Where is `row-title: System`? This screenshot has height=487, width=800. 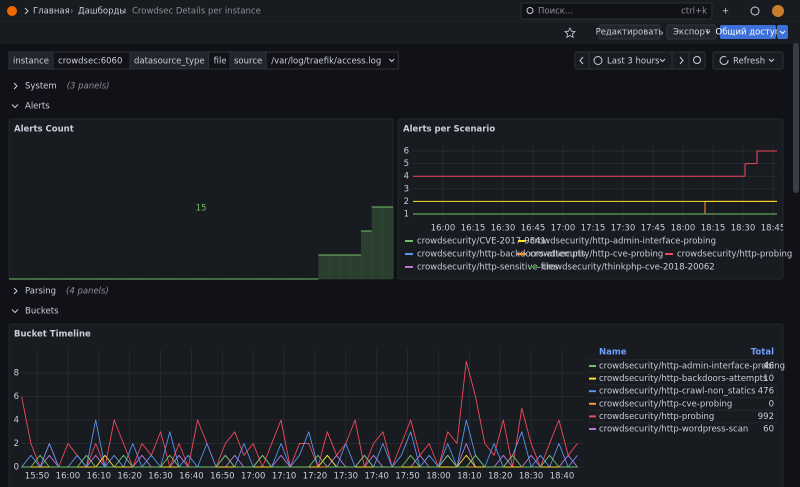 row-title: System is located at coordinates (41, 87).